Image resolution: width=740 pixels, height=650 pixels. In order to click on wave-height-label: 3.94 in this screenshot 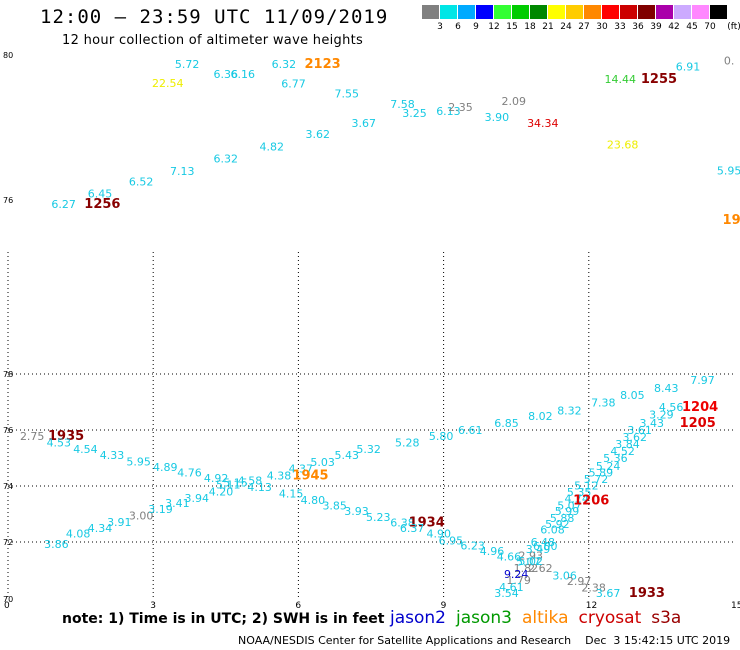, I will do `click(197, 498)`.